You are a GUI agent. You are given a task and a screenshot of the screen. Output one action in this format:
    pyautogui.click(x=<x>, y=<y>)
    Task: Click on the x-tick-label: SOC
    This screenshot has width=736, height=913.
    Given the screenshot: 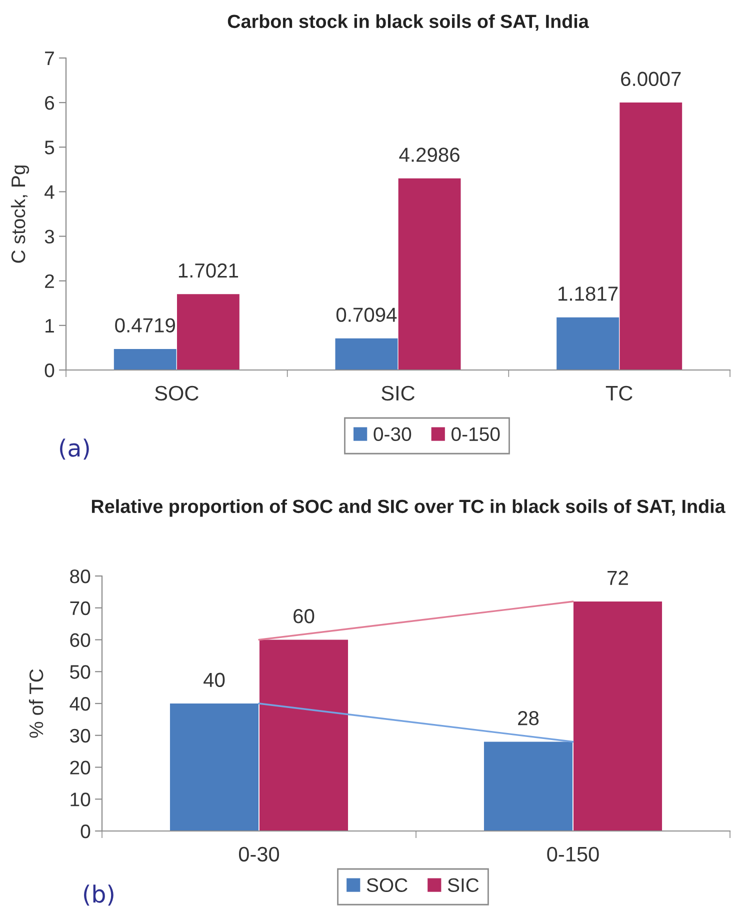 What is the action you would take?
    pyautogui.click(x=176, y=393)
    